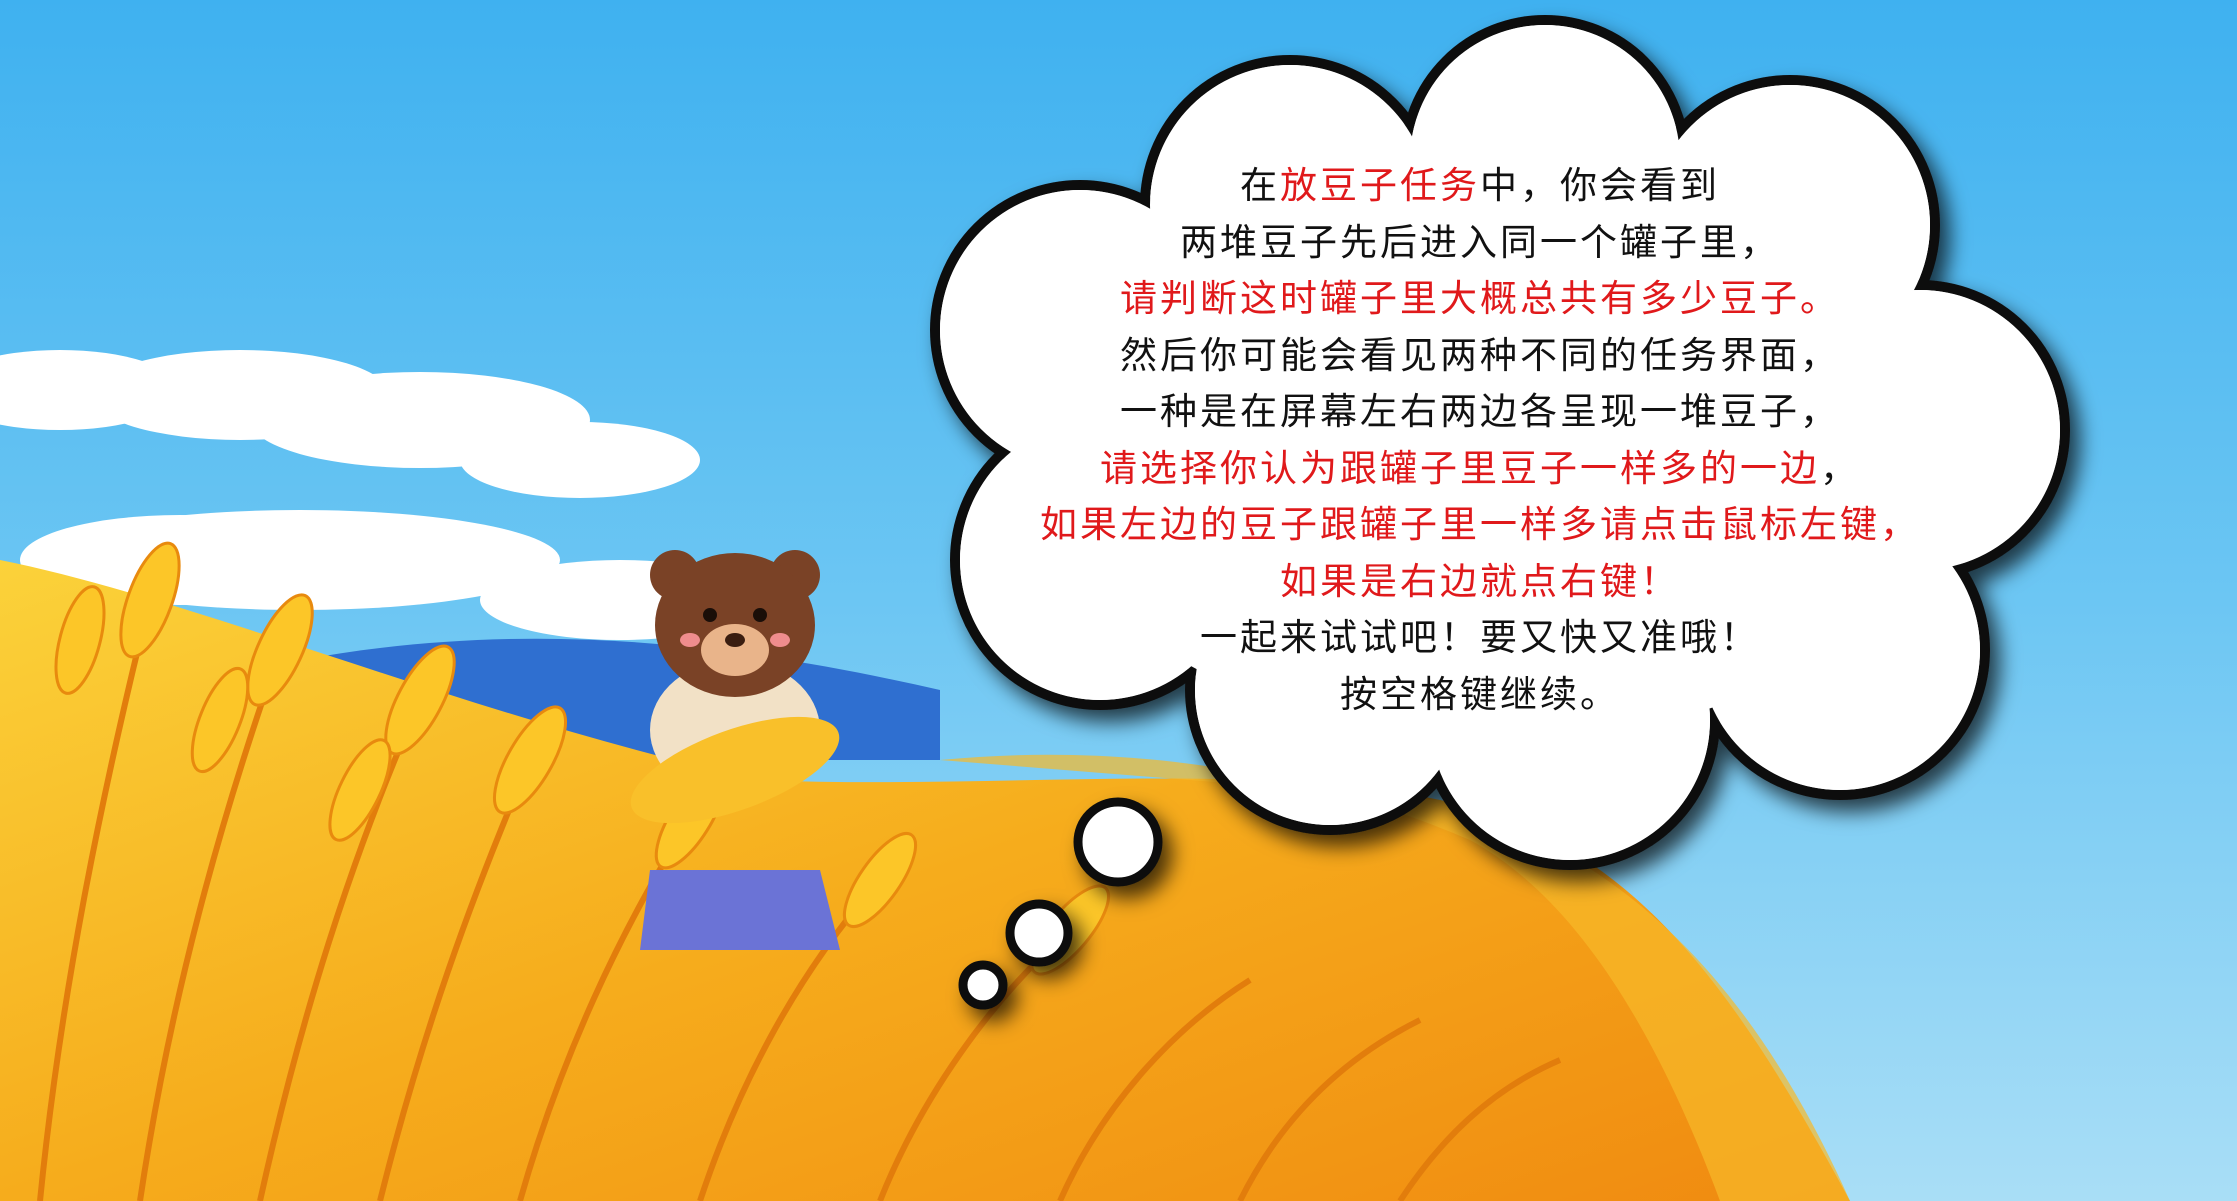 The image size is (2237, 1201). What do you see at coordinates (1480, 355) in the screenshot?
I see `instruction-line-4: 然后你可能会看见两种不同的任务界面，` at bounding box center [1480, 355].